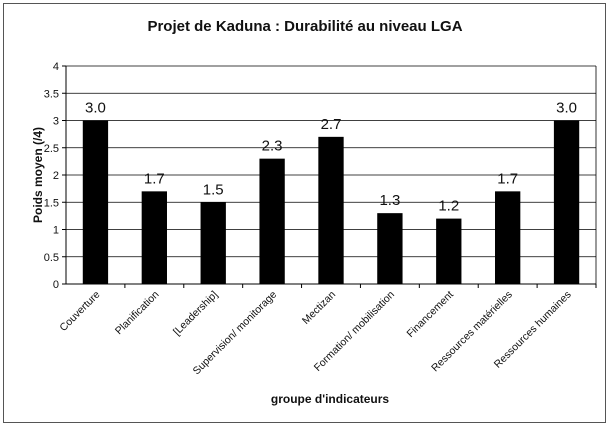 The image size is (611, 428). Describe the element at coordinates (56, 231) in the screenshot. I see `y-tick-label: 1` at that location.